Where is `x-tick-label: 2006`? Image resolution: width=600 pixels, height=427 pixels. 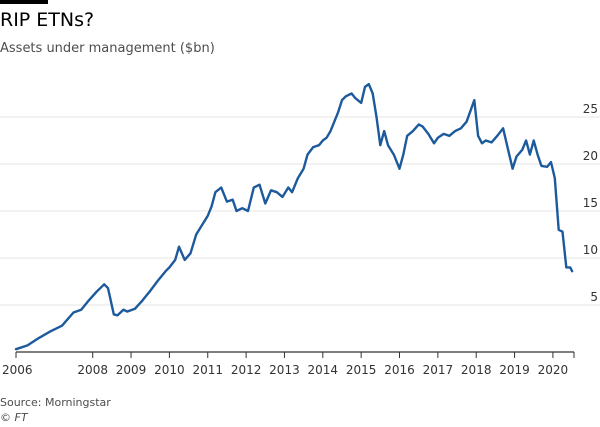
x-tick-label: 2006 is located at coordinates (17, 370).